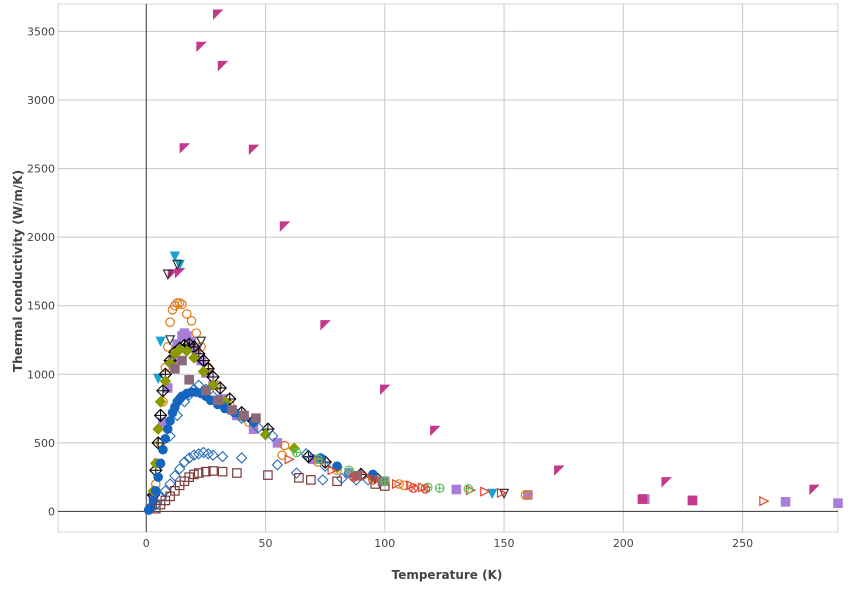 The width and height of the screenshot is (856, 590). What do you see at coordinates (41, 31) in the screenshot?
I see `y-tick-label: 3500` at bounding box center [41, 31].